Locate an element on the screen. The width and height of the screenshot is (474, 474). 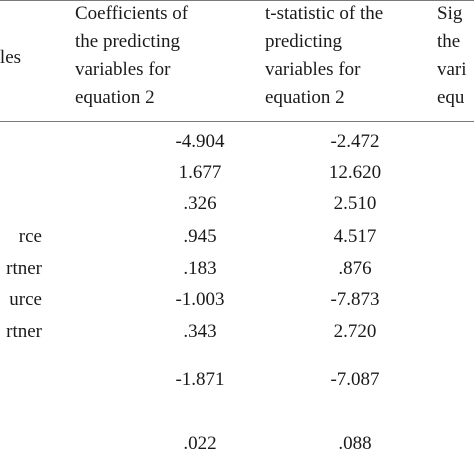
coefficient-cell: .945 is located at coordinates (200, 236).